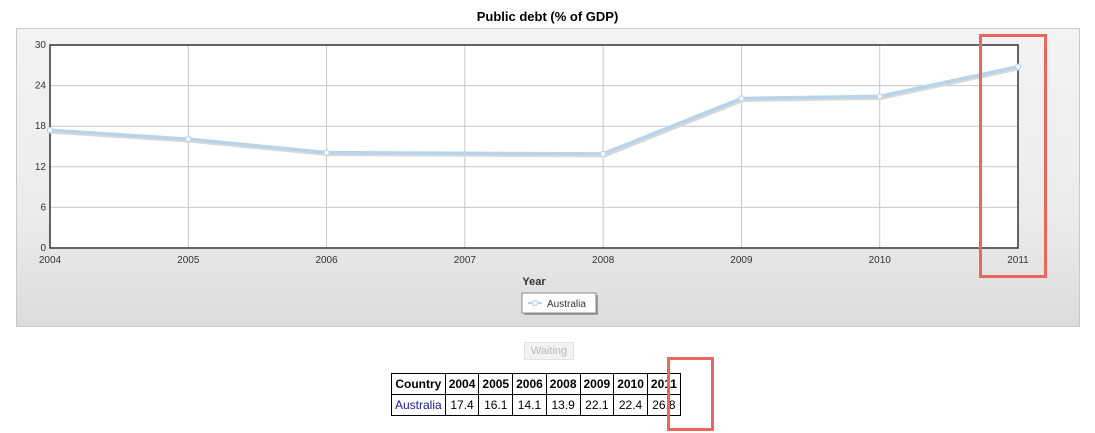  I want to click on y-tick-label: 6, so click(43, 207).